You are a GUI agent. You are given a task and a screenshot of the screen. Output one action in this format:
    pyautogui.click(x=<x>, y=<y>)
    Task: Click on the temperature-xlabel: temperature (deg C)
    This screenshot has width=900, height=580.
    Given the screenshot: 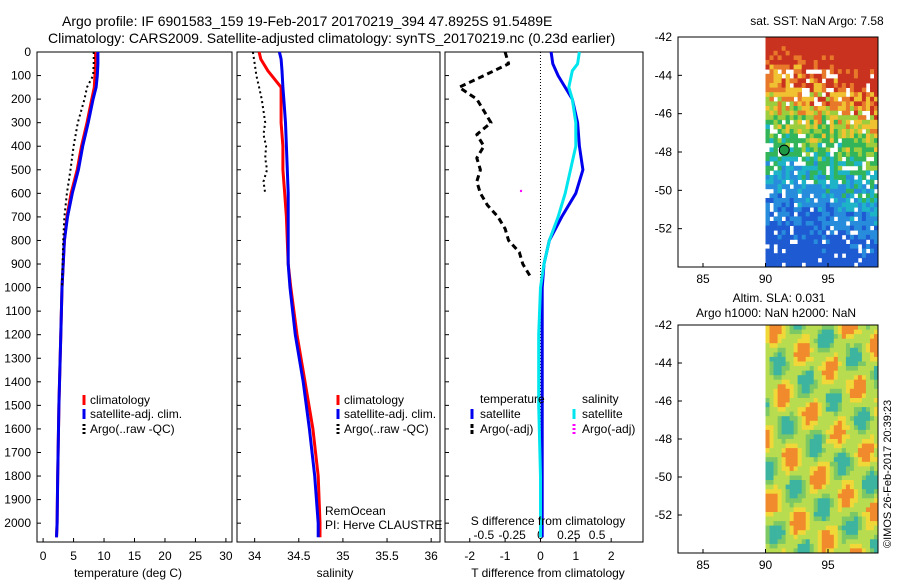 What is the action you would take?
    pyautogui.click(x=128, y=573)
    